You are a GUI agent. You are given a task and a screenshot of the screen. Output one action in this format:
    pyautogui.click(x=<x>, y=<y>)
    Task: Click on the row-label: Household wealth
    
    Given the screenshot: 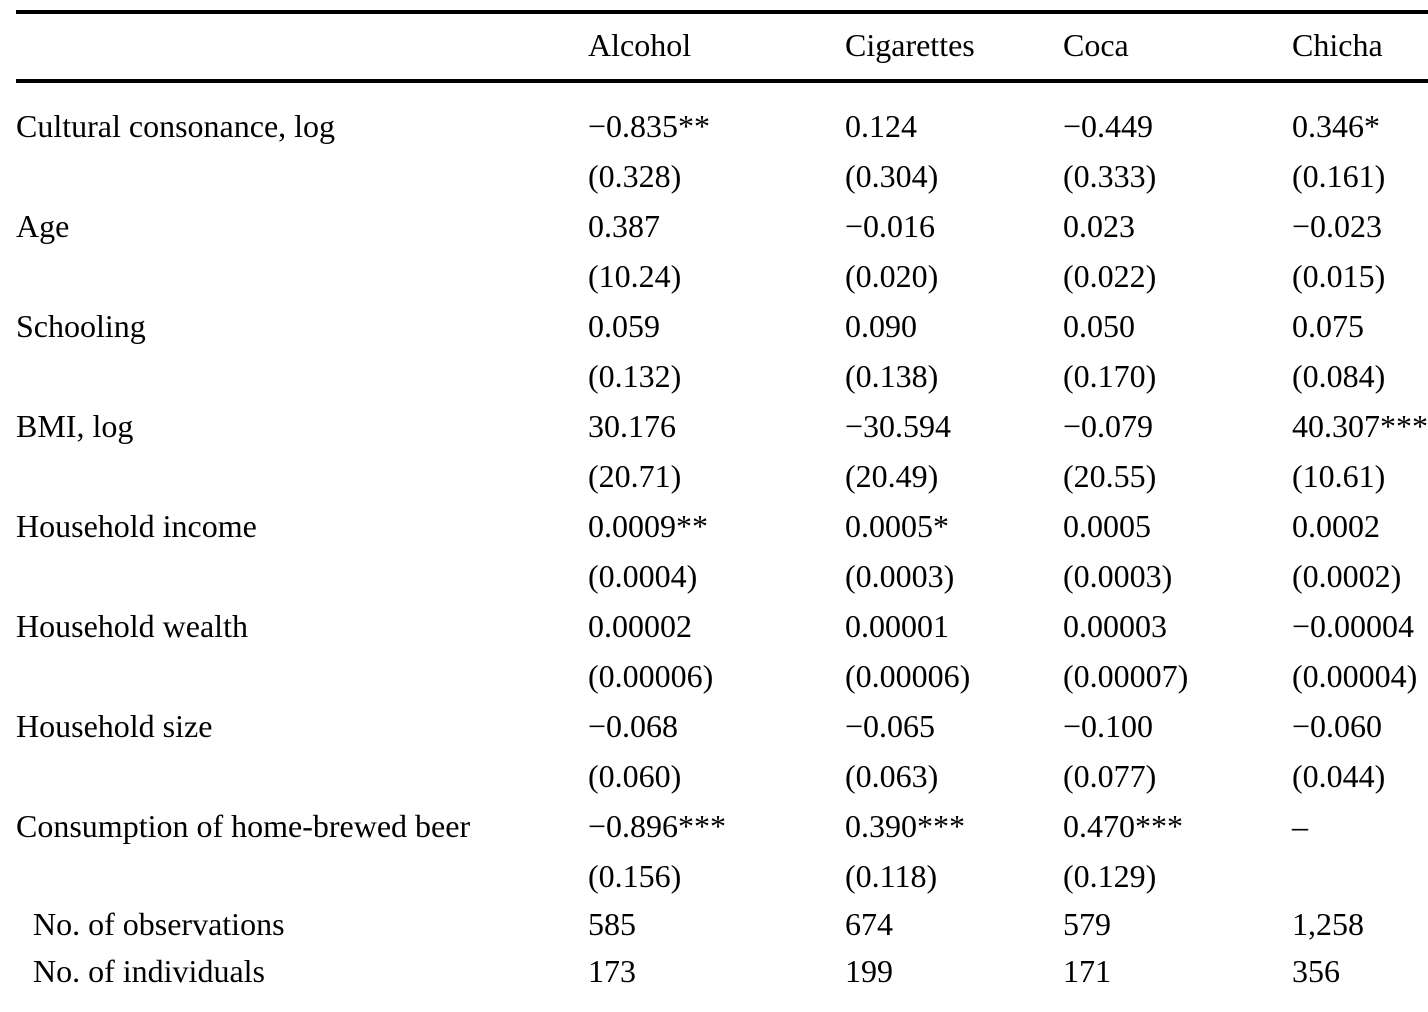 What is the action you would take?
    pyautogui.click(x=132, y=625)
    